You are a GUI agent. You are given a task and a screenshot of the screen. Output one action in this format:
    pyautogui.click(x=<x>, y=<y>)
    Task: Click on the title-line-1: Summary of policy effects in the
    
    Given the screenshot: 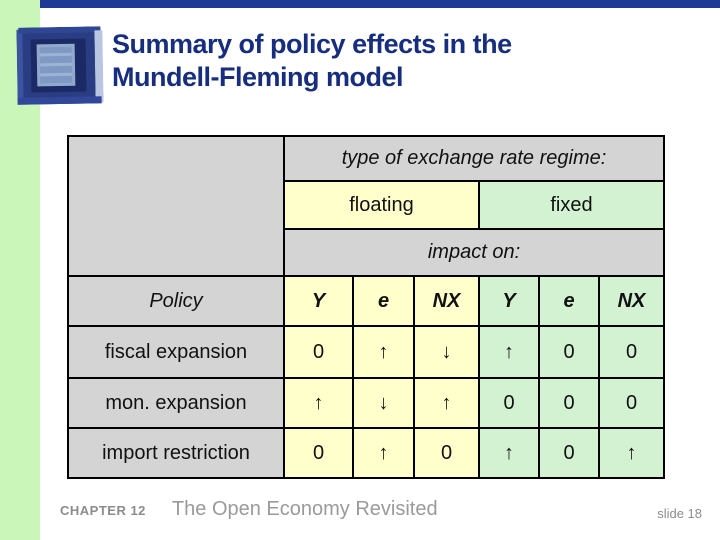 What is the action you would take?
    pyautogui.click(x=312, y=44)
    